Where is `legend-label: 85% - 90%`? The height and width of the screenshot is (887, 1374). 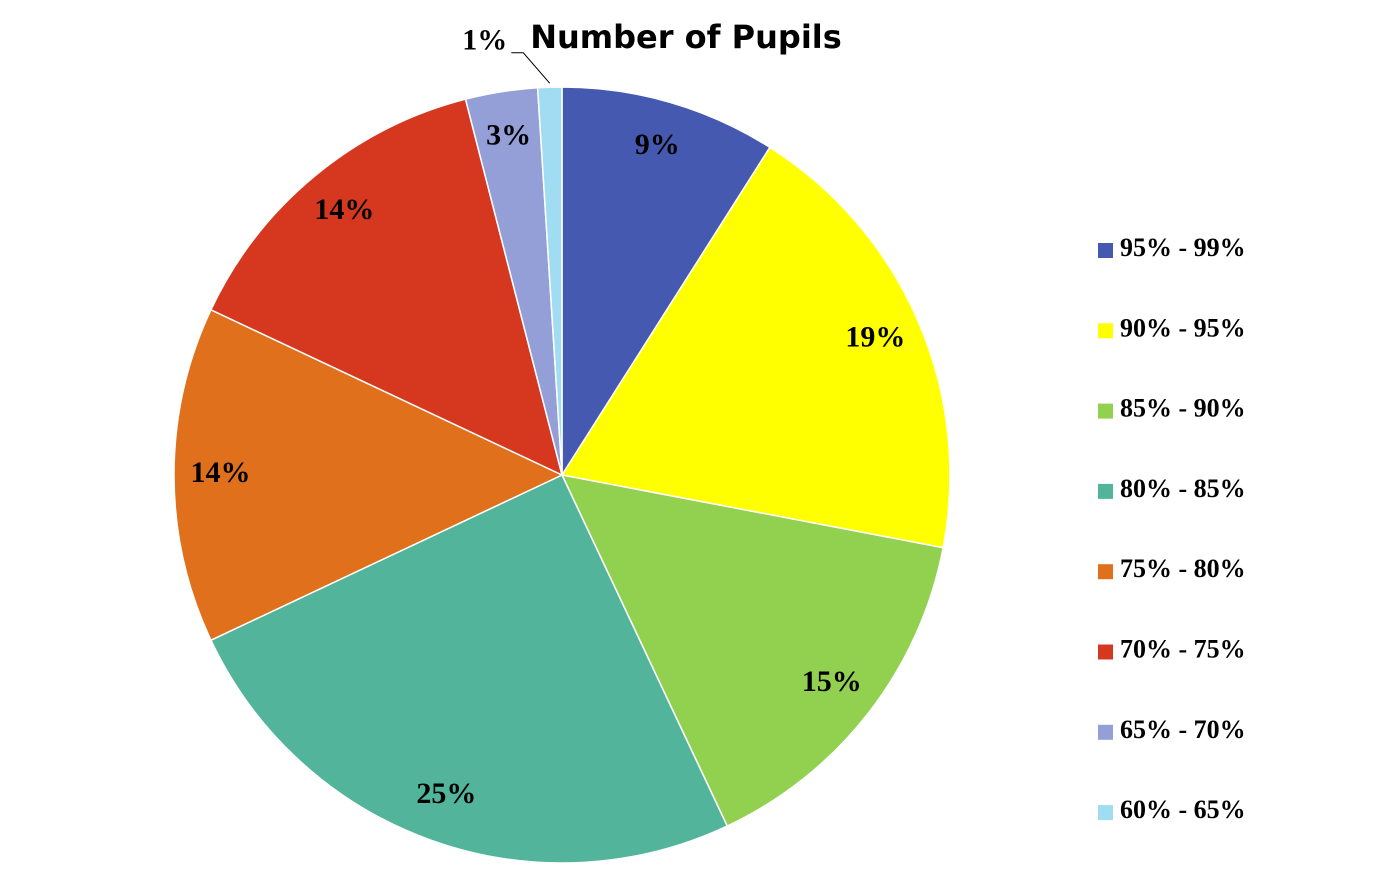 legend-label: 85% - 90% is located at coordinates (1183, 408).